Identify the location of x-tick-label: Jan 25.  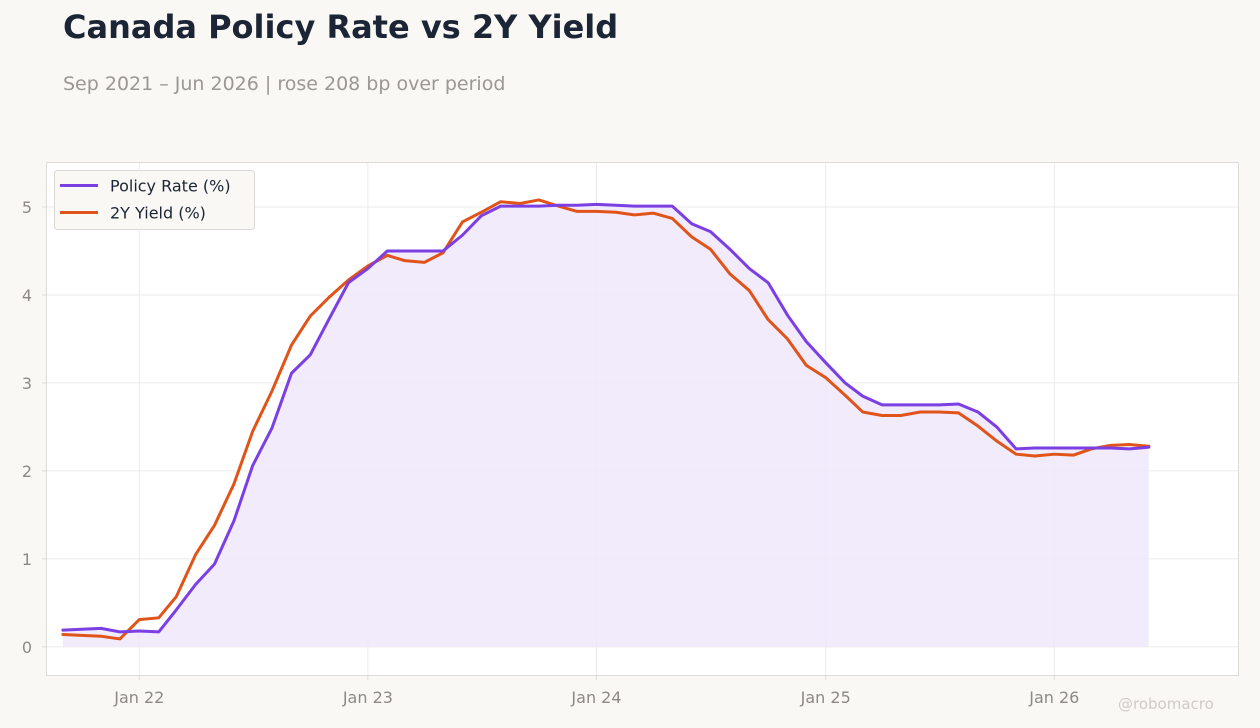
(825, 697).